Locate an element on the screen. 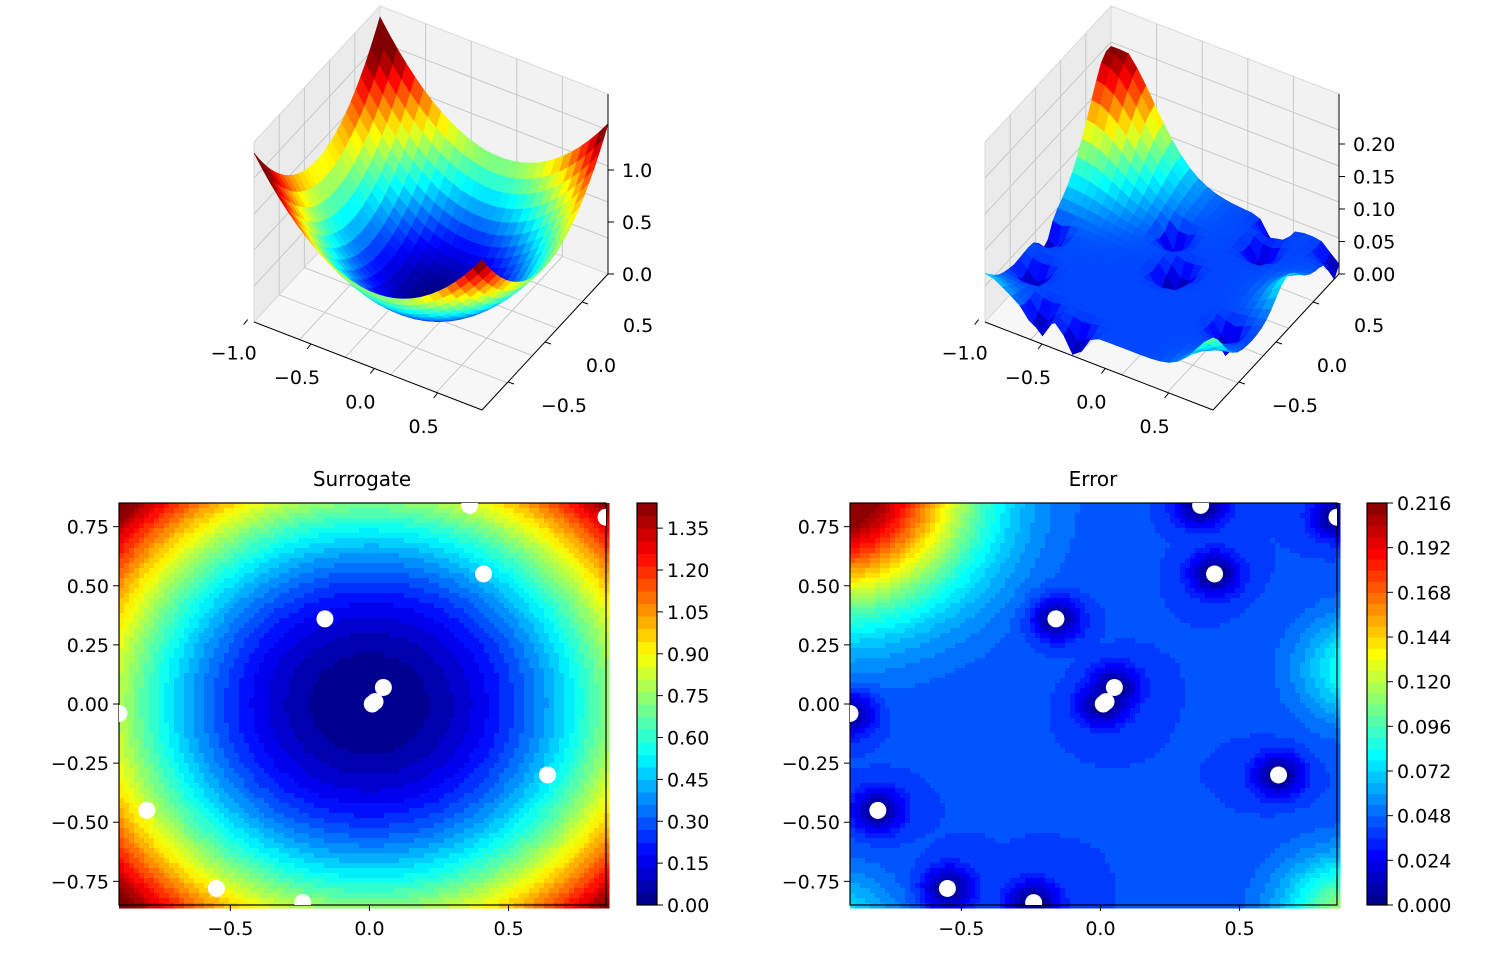 The image size is (1501, 970). z-tick-label: 0.05 is located at coordinates (1374, 243).